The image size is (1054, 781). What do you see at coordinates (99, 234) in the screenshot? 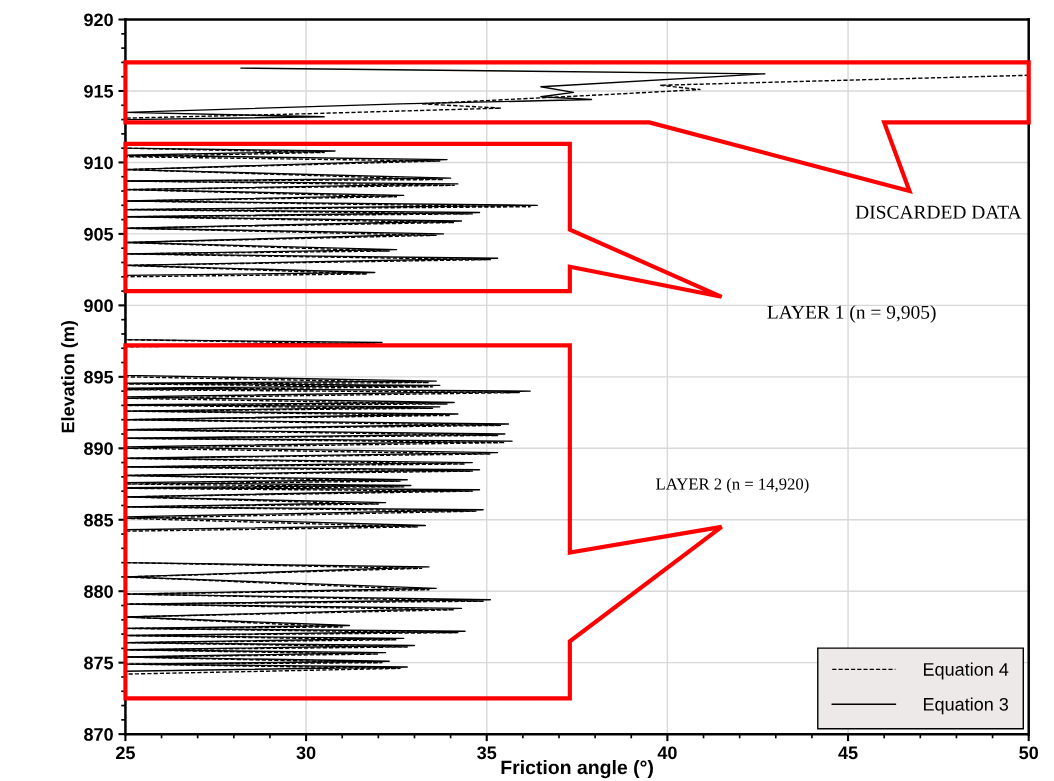
I see `y-tick-label: 905` at bounding box center [99, 234].